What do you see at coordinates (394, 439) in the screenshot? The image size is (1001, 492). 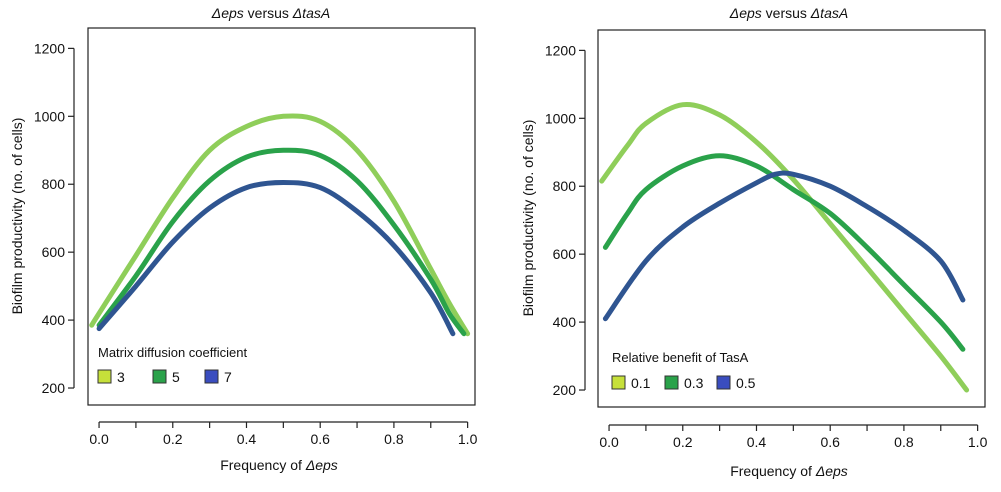 I see `chart-left-xtick-label: 0.8` at bounding box center [394, 439].